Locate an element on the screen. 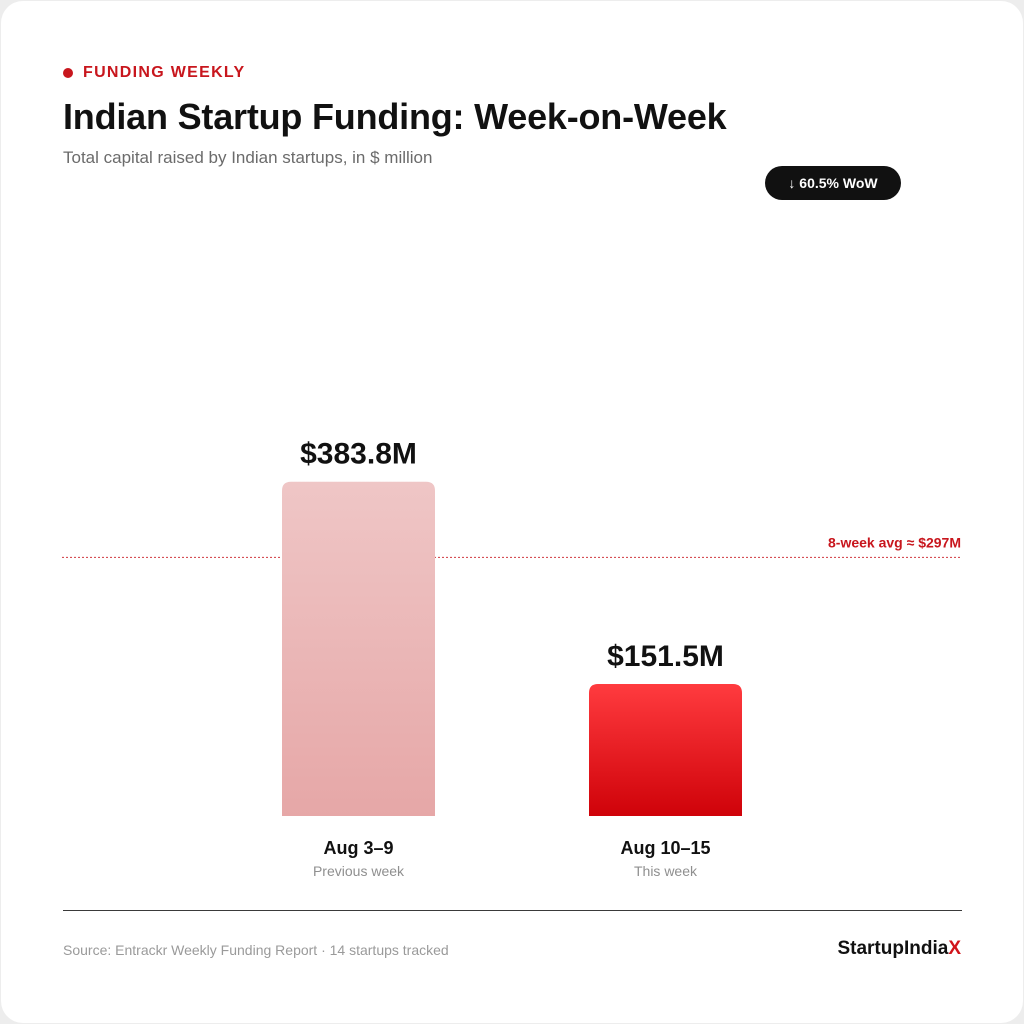  brand-name: StartupIndia is located at coordinates (893, 948).